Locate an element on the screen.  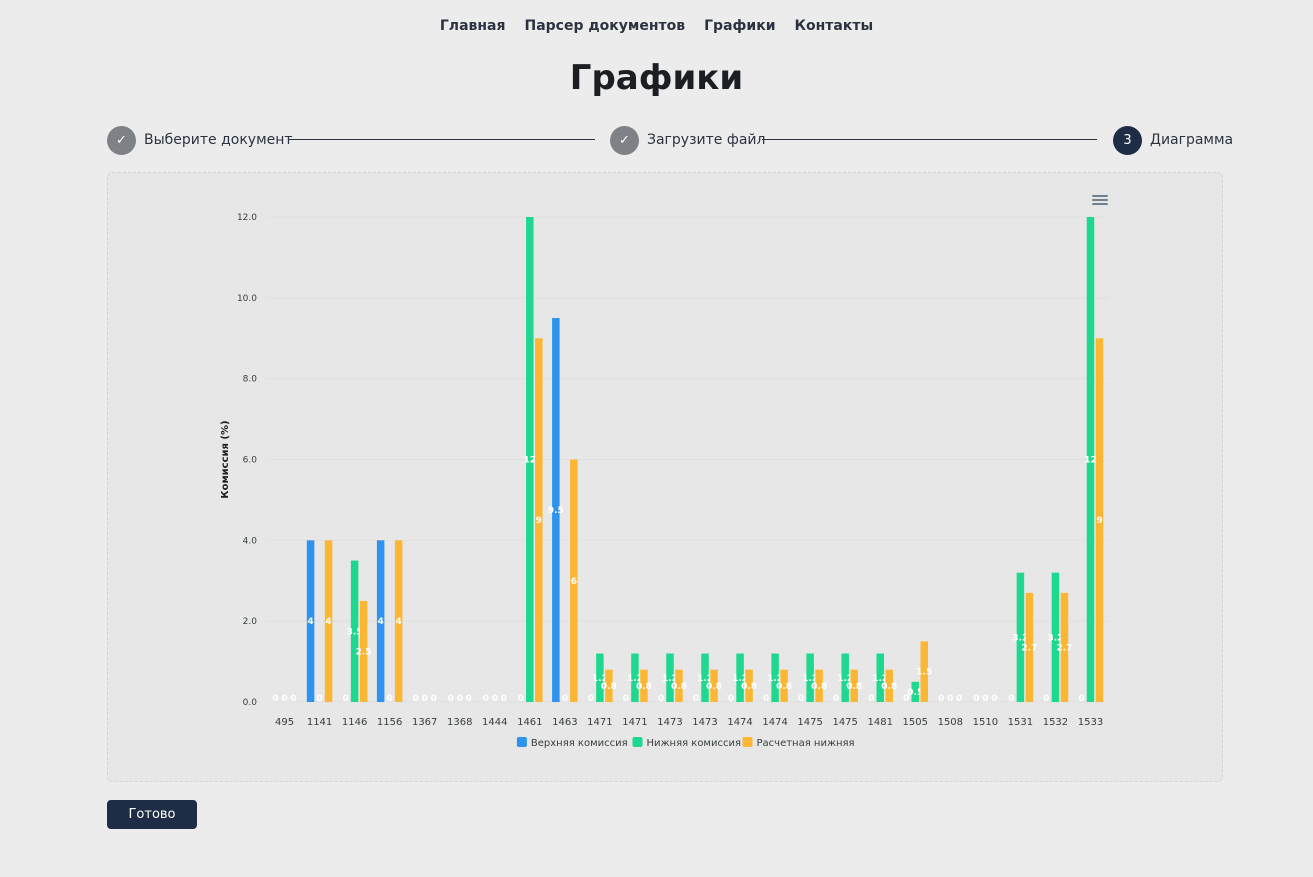
step-label: Диаграмма is located at coordinates (1192, 140).